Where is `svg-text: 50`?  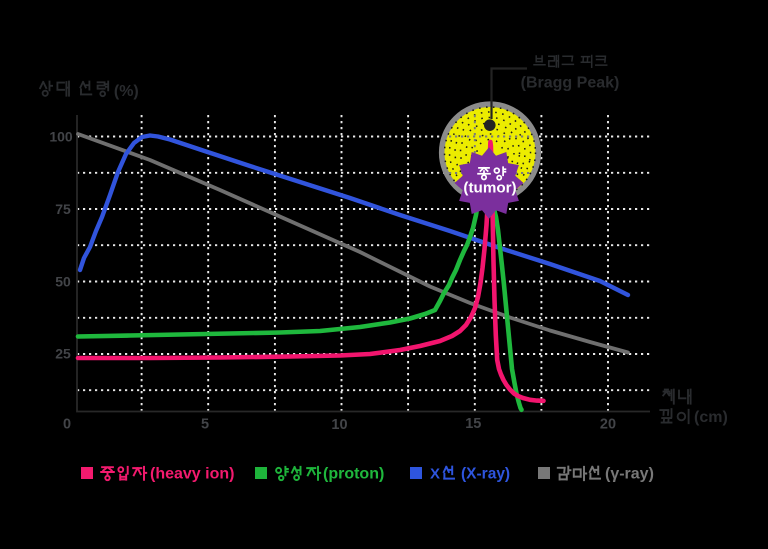 svg-text: 50 is located at coordinates (63, 282).